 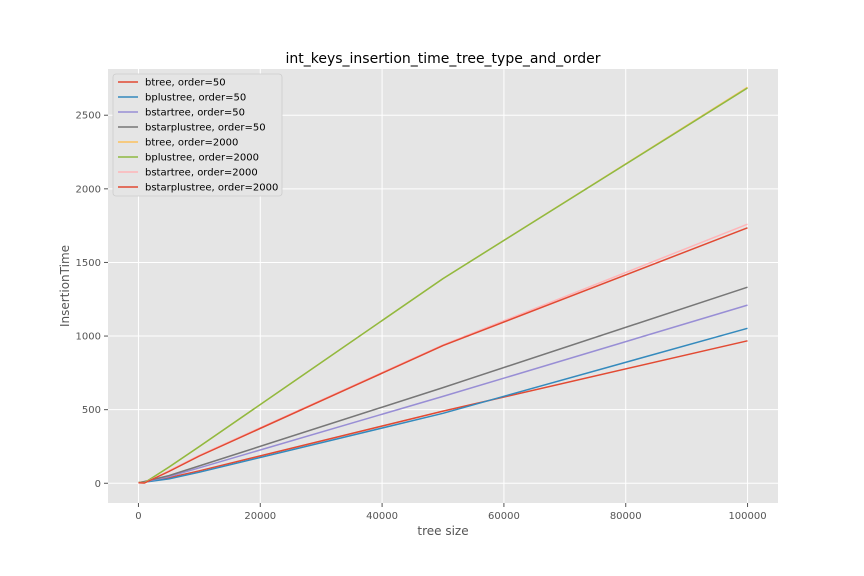 What do you see at coordinates (65, 286) in the screenshot?
I see `y-axis-label: InsertionTime` at bounding box center [65, 286].